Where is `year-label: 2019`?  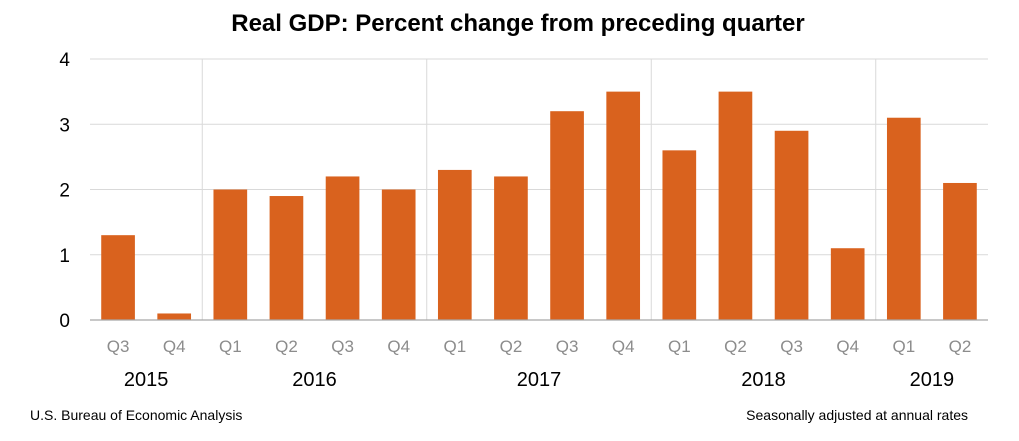
year-label: 2019 is located at coordinates (932, 380).